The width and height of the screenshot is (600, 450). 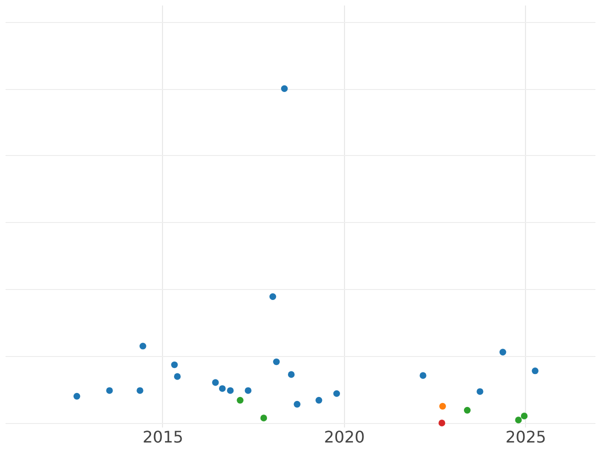 What do you see at coordinates (163, 437) in the screenshot?
I see `x-tick-label: 2015` at bounding box center [163, 437].